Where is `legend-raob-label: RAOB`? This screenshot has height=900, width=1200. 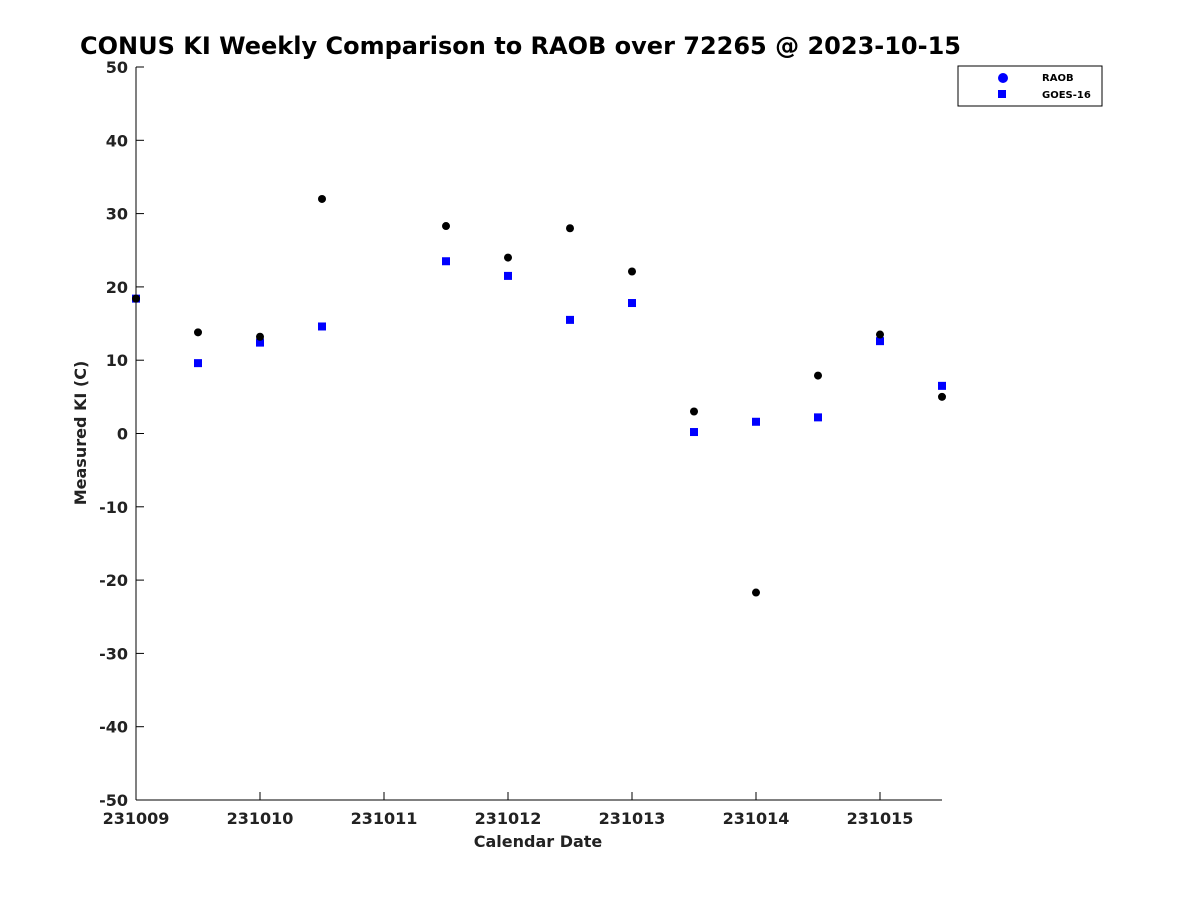
legend-raob-label: RAOB is located at coordinates (1058, 78).